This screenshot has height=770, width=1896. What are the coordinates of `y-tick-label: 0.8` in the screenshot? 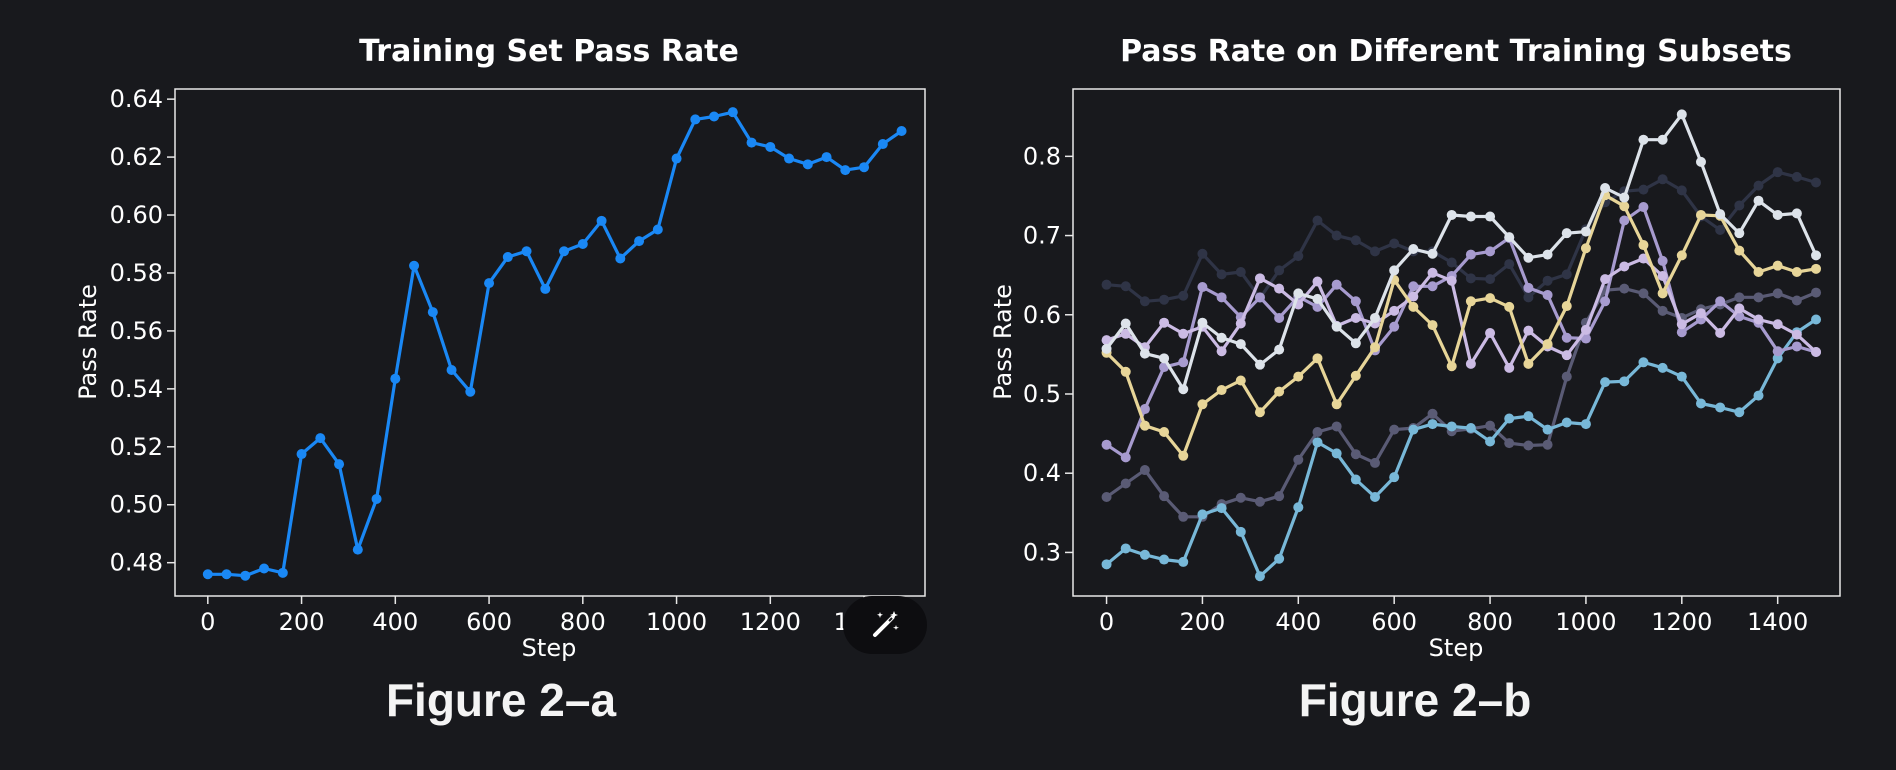 It's located at (1042, 156).